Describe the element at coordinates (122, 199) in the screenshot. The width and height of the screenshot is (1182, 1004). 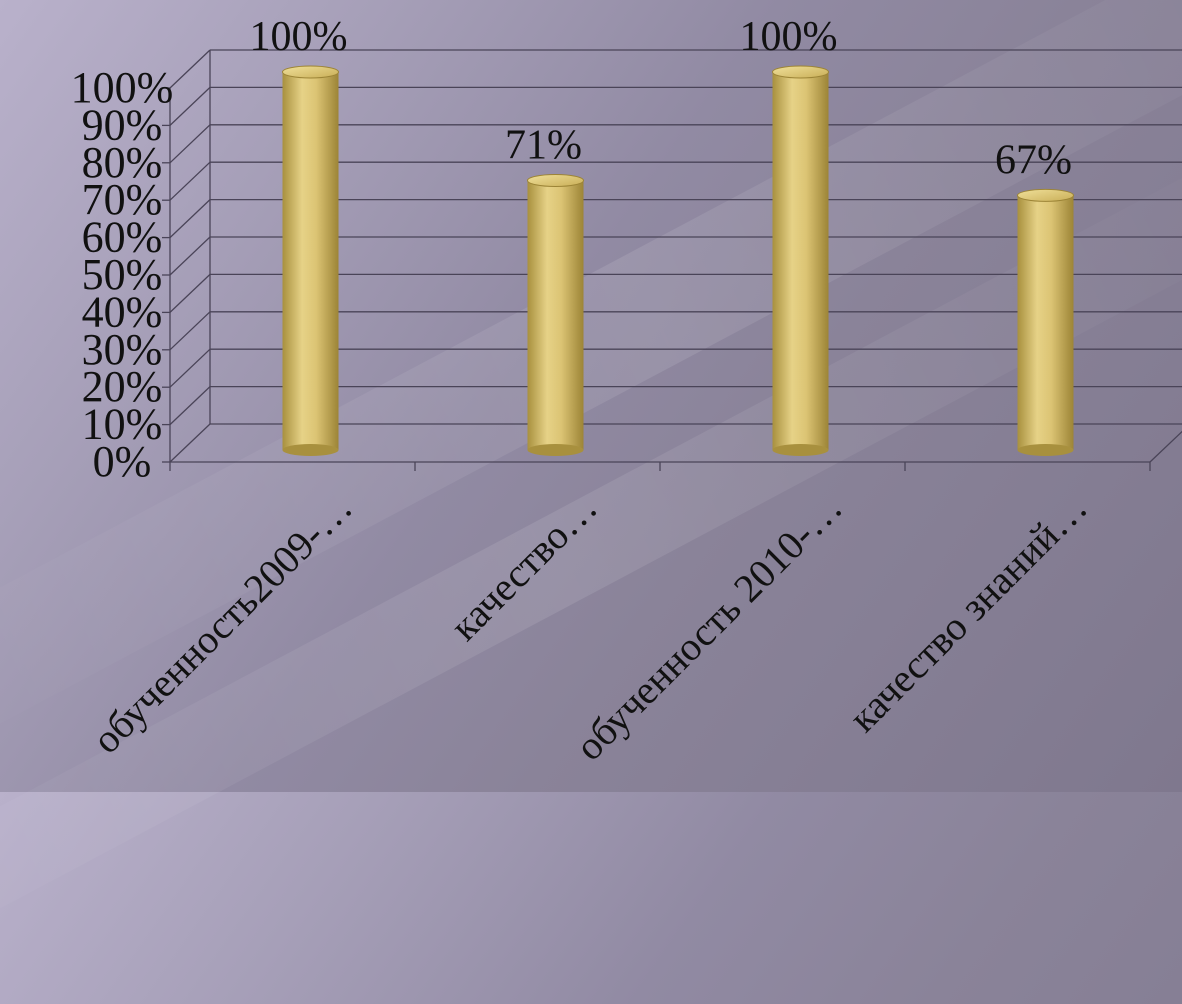
I see `y-tick-label: 70%` at that location.